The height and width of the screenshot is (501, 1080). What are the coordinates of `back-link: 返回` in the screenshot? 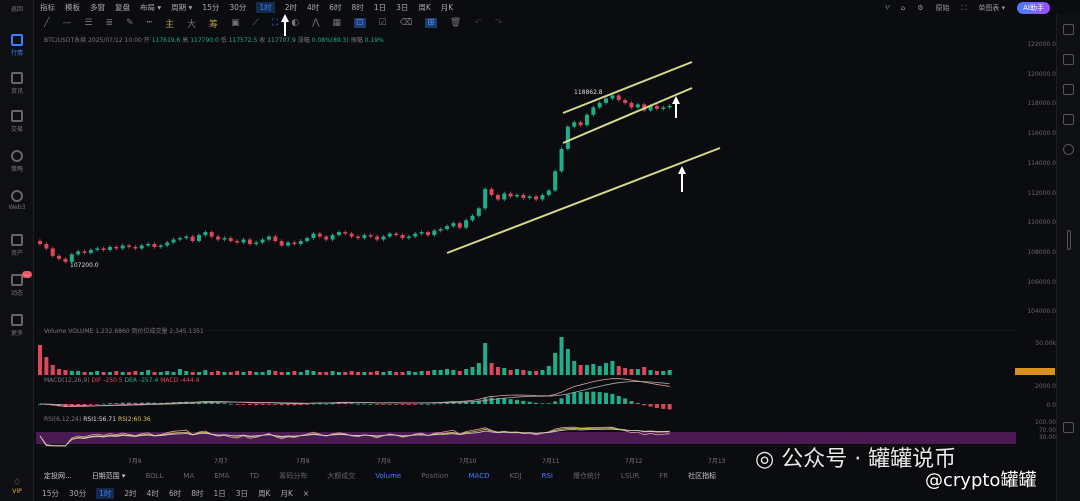 It's located at (16, 9).